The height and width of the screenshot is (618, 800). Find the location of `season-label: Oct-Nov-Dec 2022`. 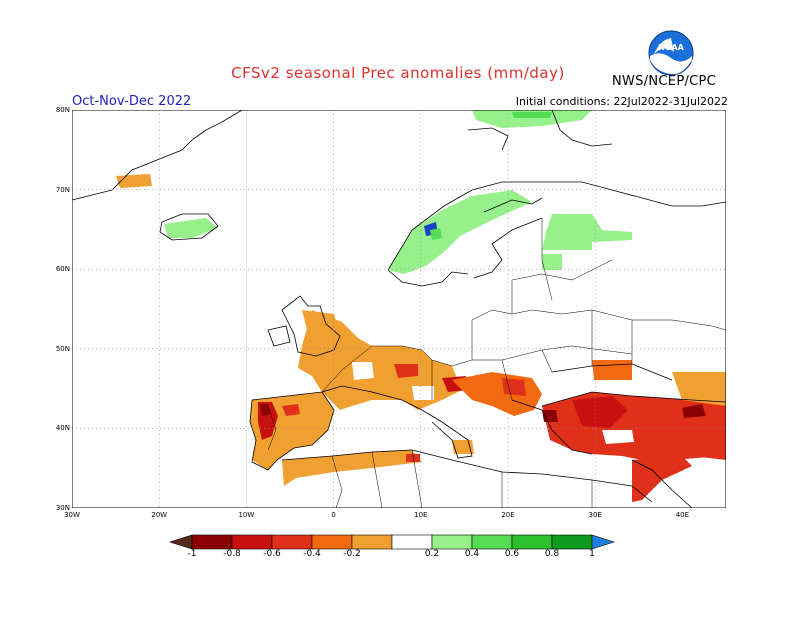

season-label: Oct-Nov-Dec 2022 is located at coordinates (132, 101).